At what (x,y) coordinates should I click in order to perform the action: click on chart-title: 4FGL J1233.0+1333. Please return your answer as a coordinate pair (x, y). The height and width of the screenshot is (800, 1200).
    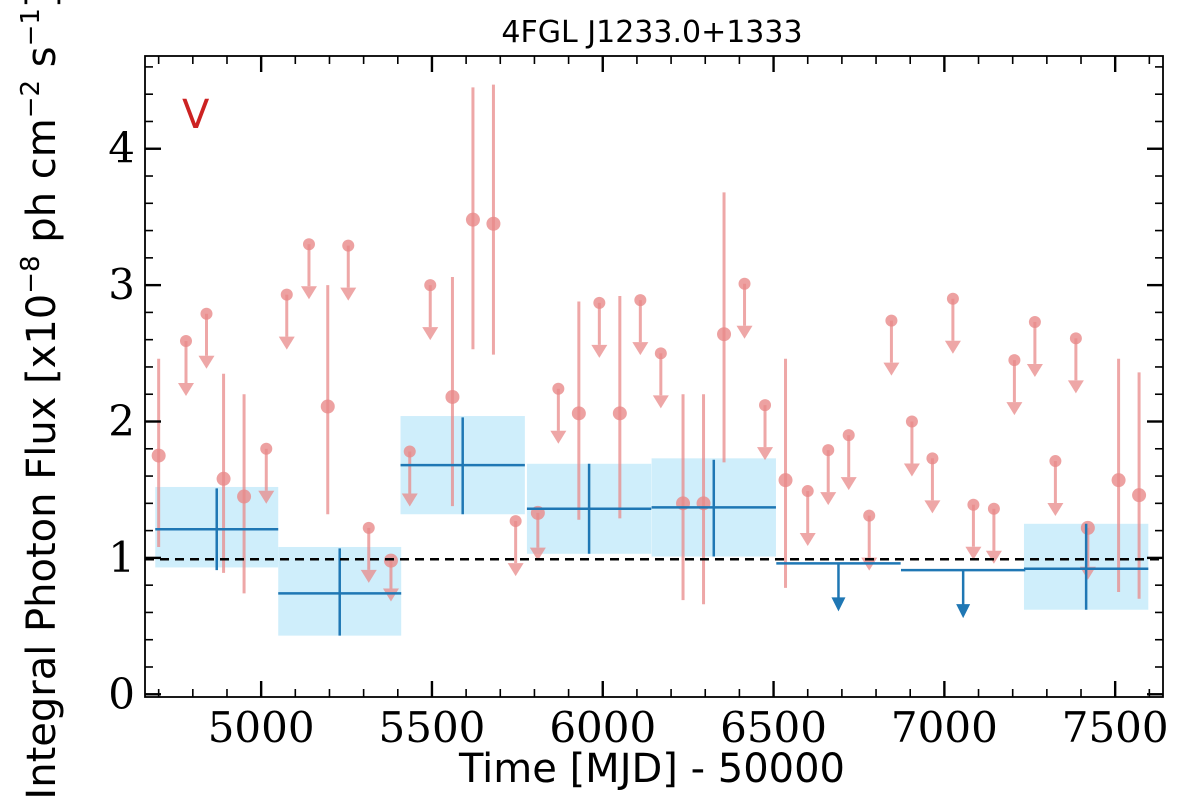
    Looking at the image, I should click on (651, 32).